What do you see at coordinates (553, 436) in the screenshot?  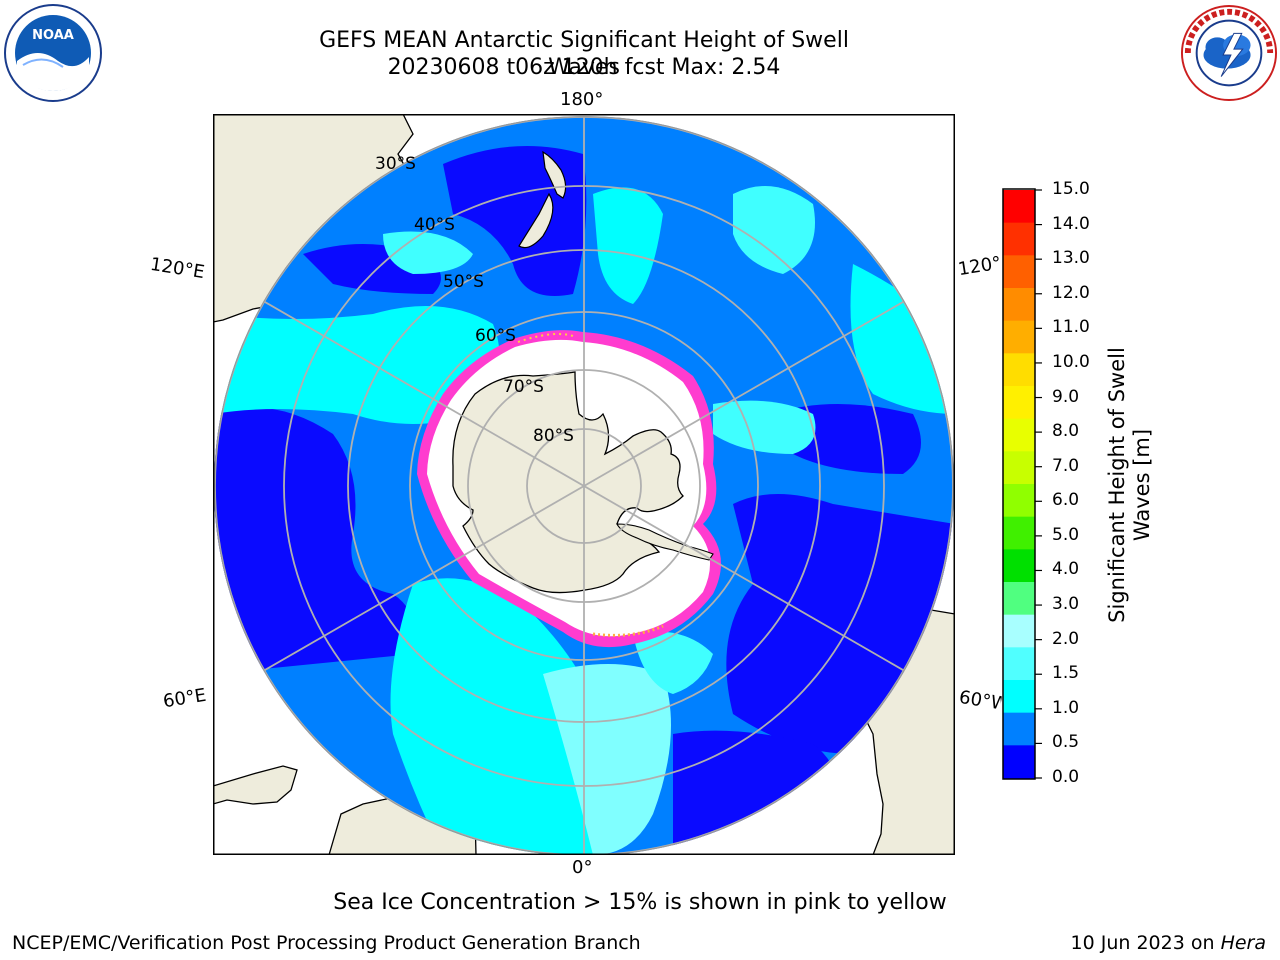 I see `lat-label-80s: 80°S` at bounding box center [553, 436].